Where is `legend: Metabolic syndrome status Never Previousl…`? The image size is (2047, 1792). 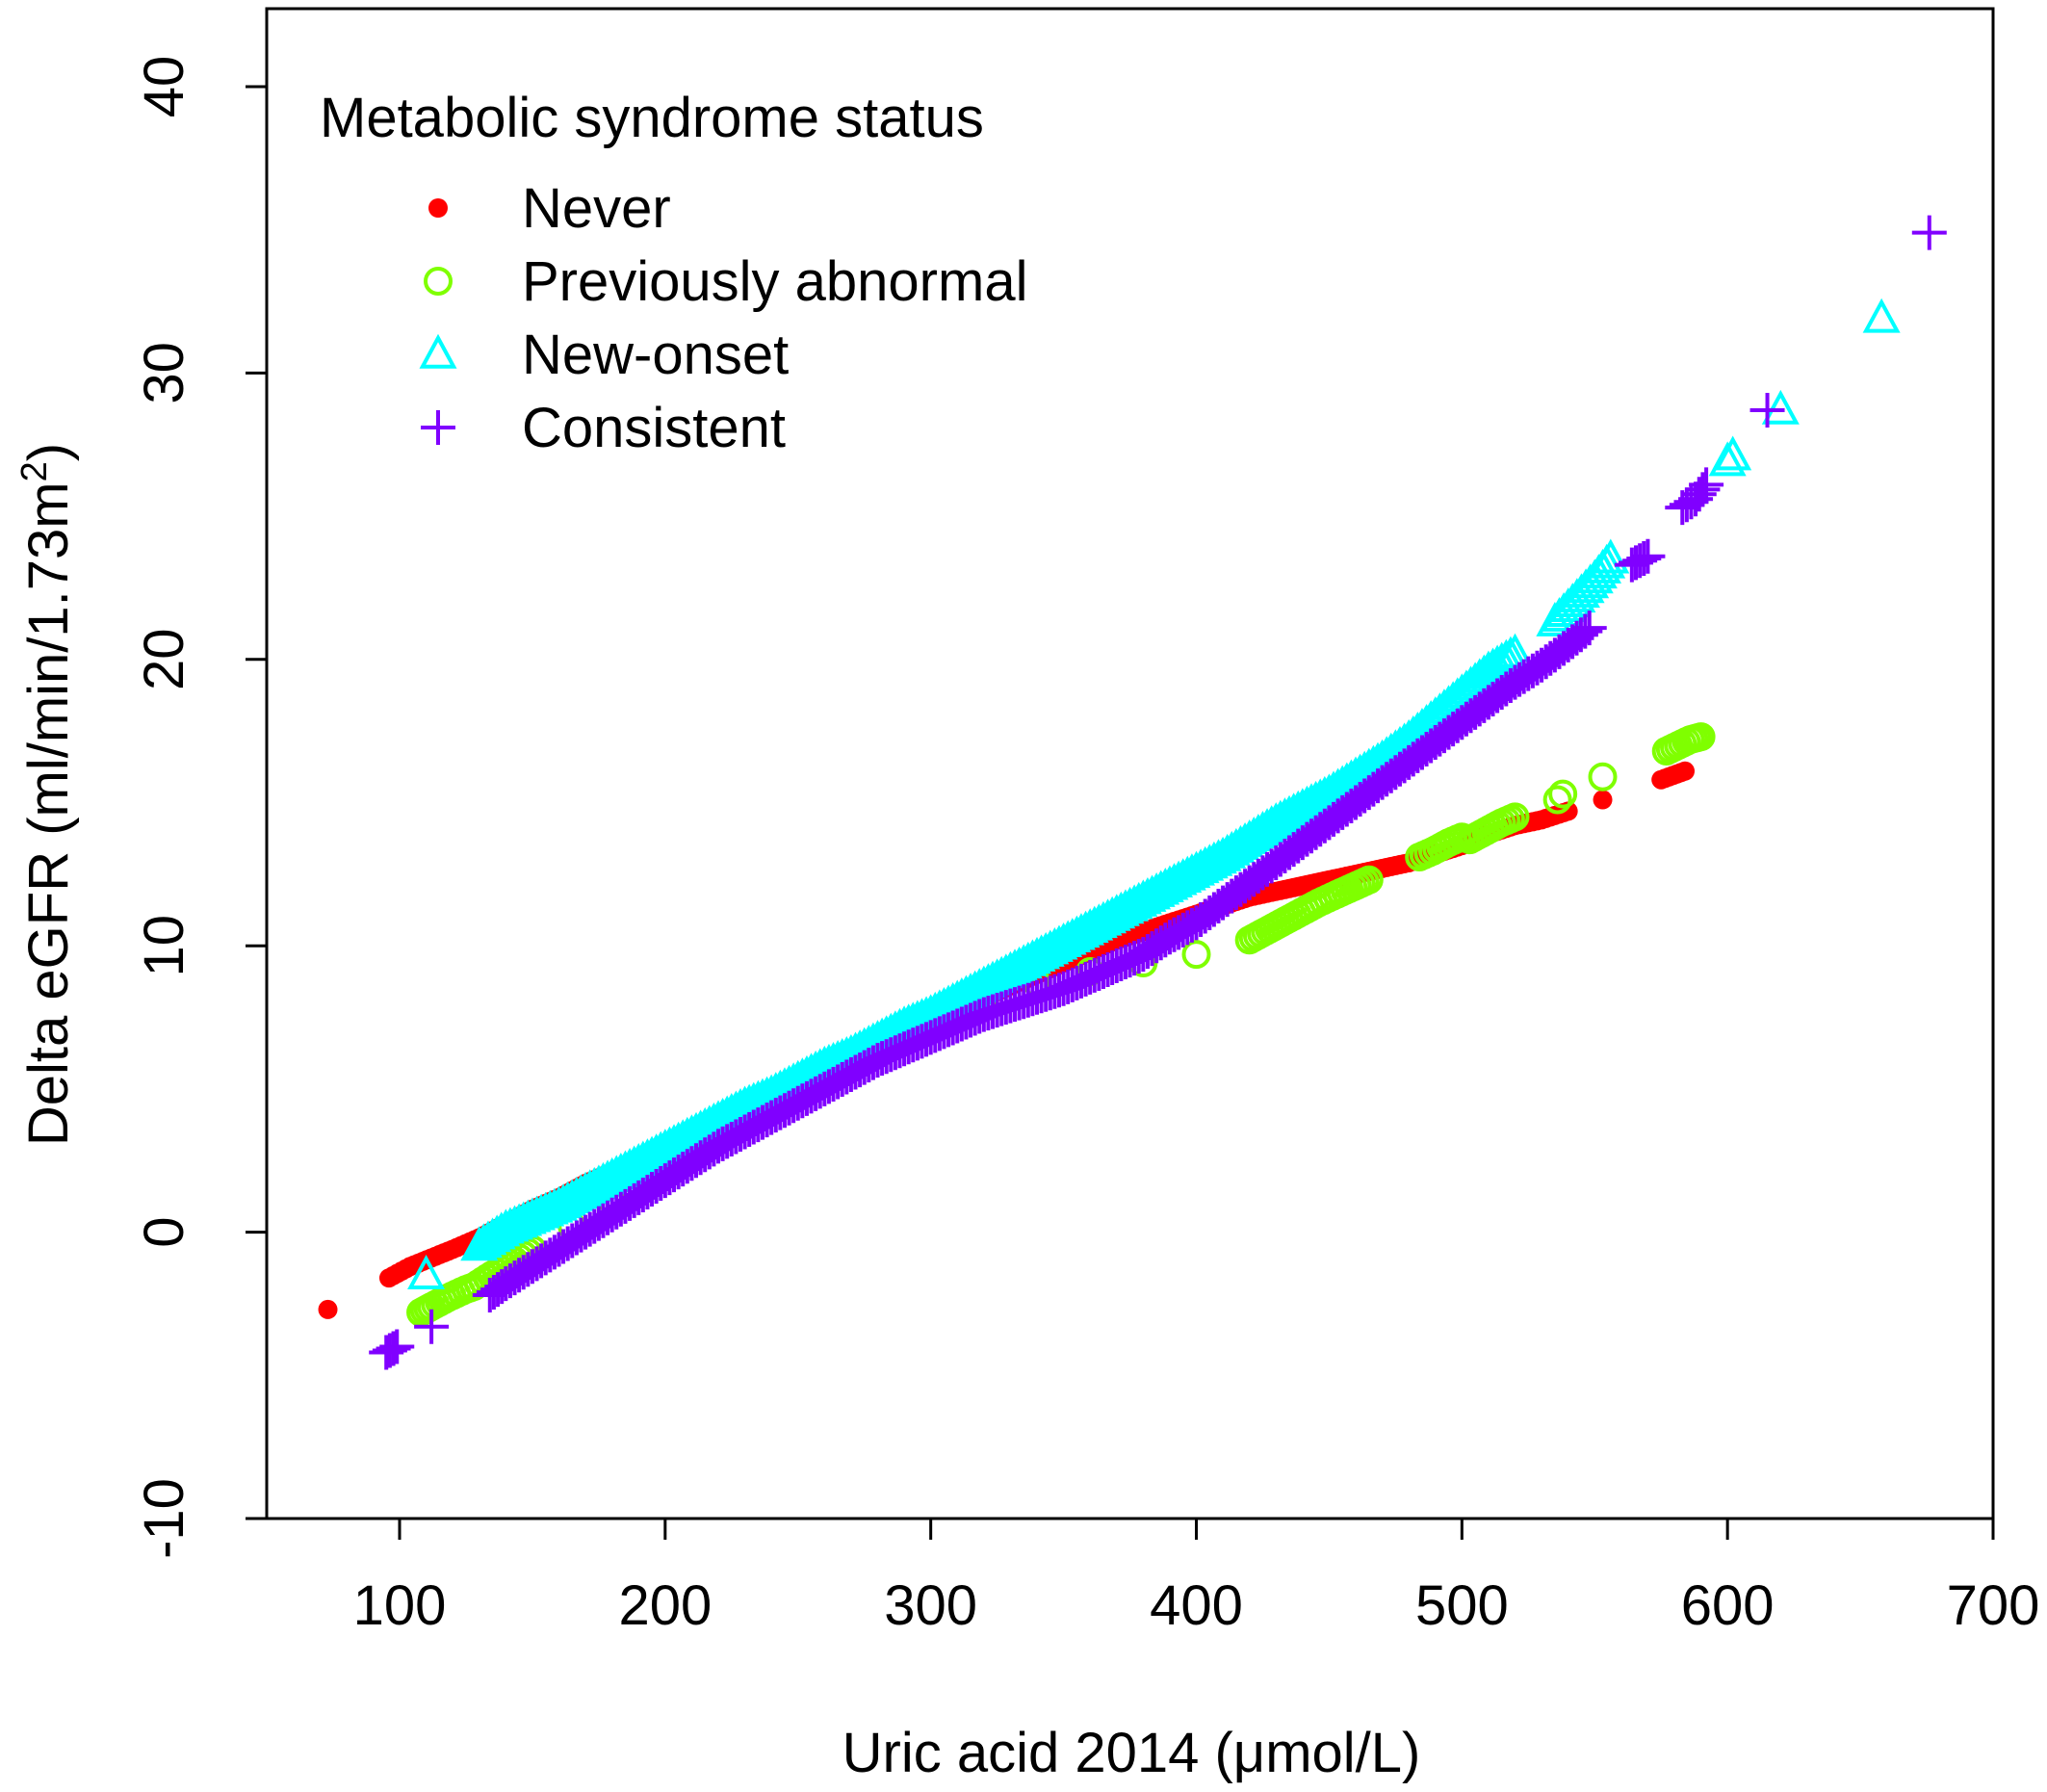
legend: Metabolic syndrome status Never Previousl… is located at coordinates (673, 273).